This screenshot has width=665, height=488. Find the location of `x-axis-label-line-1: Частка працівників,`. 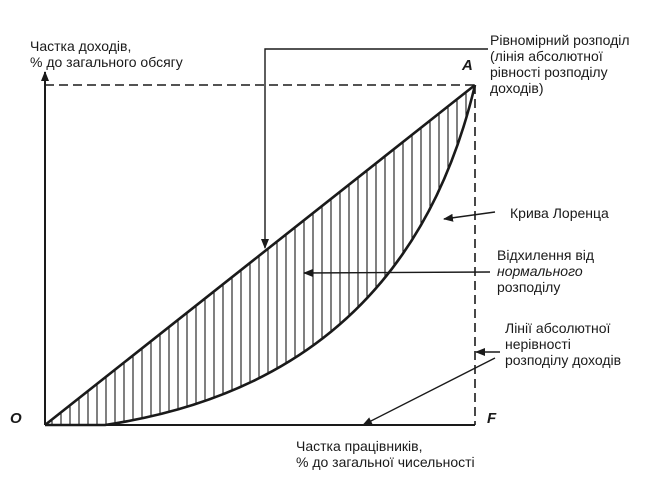

x-axis-label-line-1: Частка працівників, is located at coordinates (359, 446).